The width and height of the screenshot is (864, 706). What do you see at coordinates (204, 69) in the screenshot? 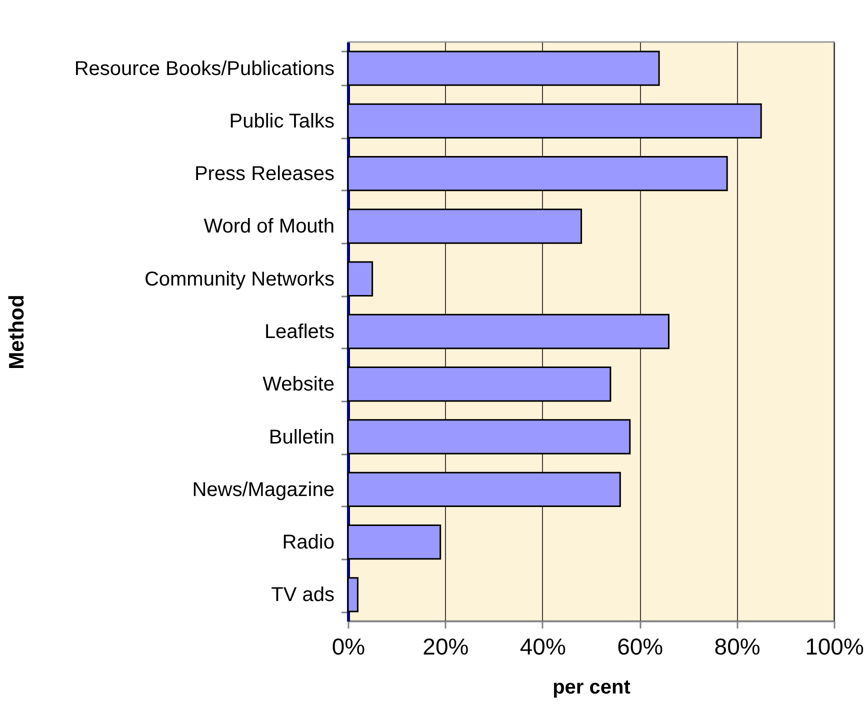
I see `y-tick-label: Resource Books/Publications` at bounding box center [204, 69].